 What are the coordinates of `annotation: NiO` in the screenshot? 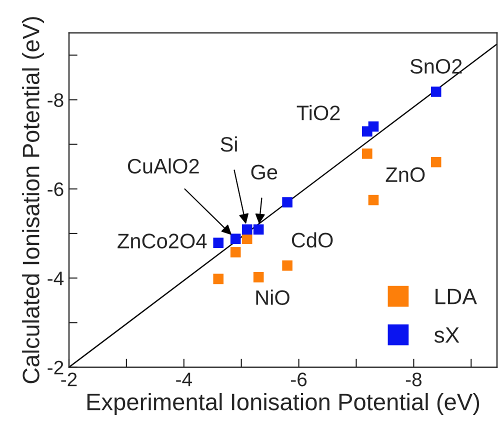 It's located at (273, 297).